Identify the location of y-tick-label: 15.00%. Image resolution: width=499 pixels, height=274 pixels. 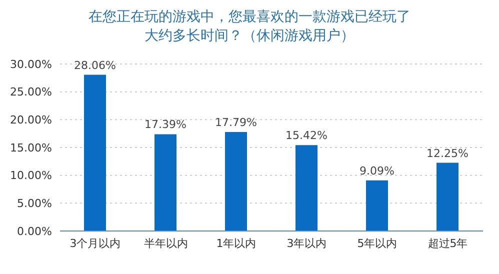
(31, 147).